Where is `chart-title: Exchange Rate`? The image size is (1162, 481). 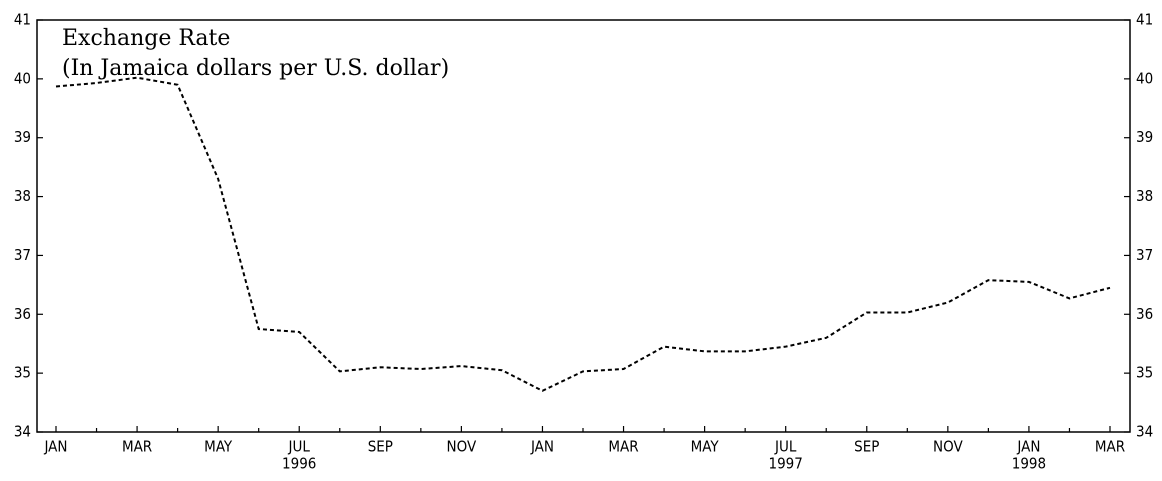
chart-title: Exchange Rate is located at coordinates (146, 38).